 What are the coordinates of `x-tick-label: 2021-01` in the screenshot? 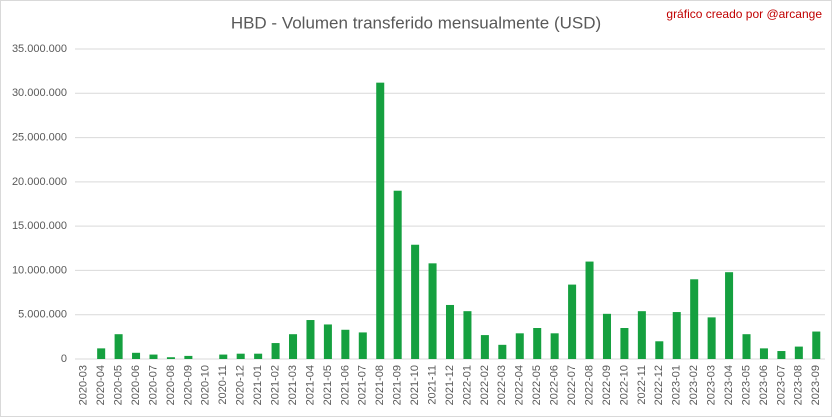 It's located at (258, 385).